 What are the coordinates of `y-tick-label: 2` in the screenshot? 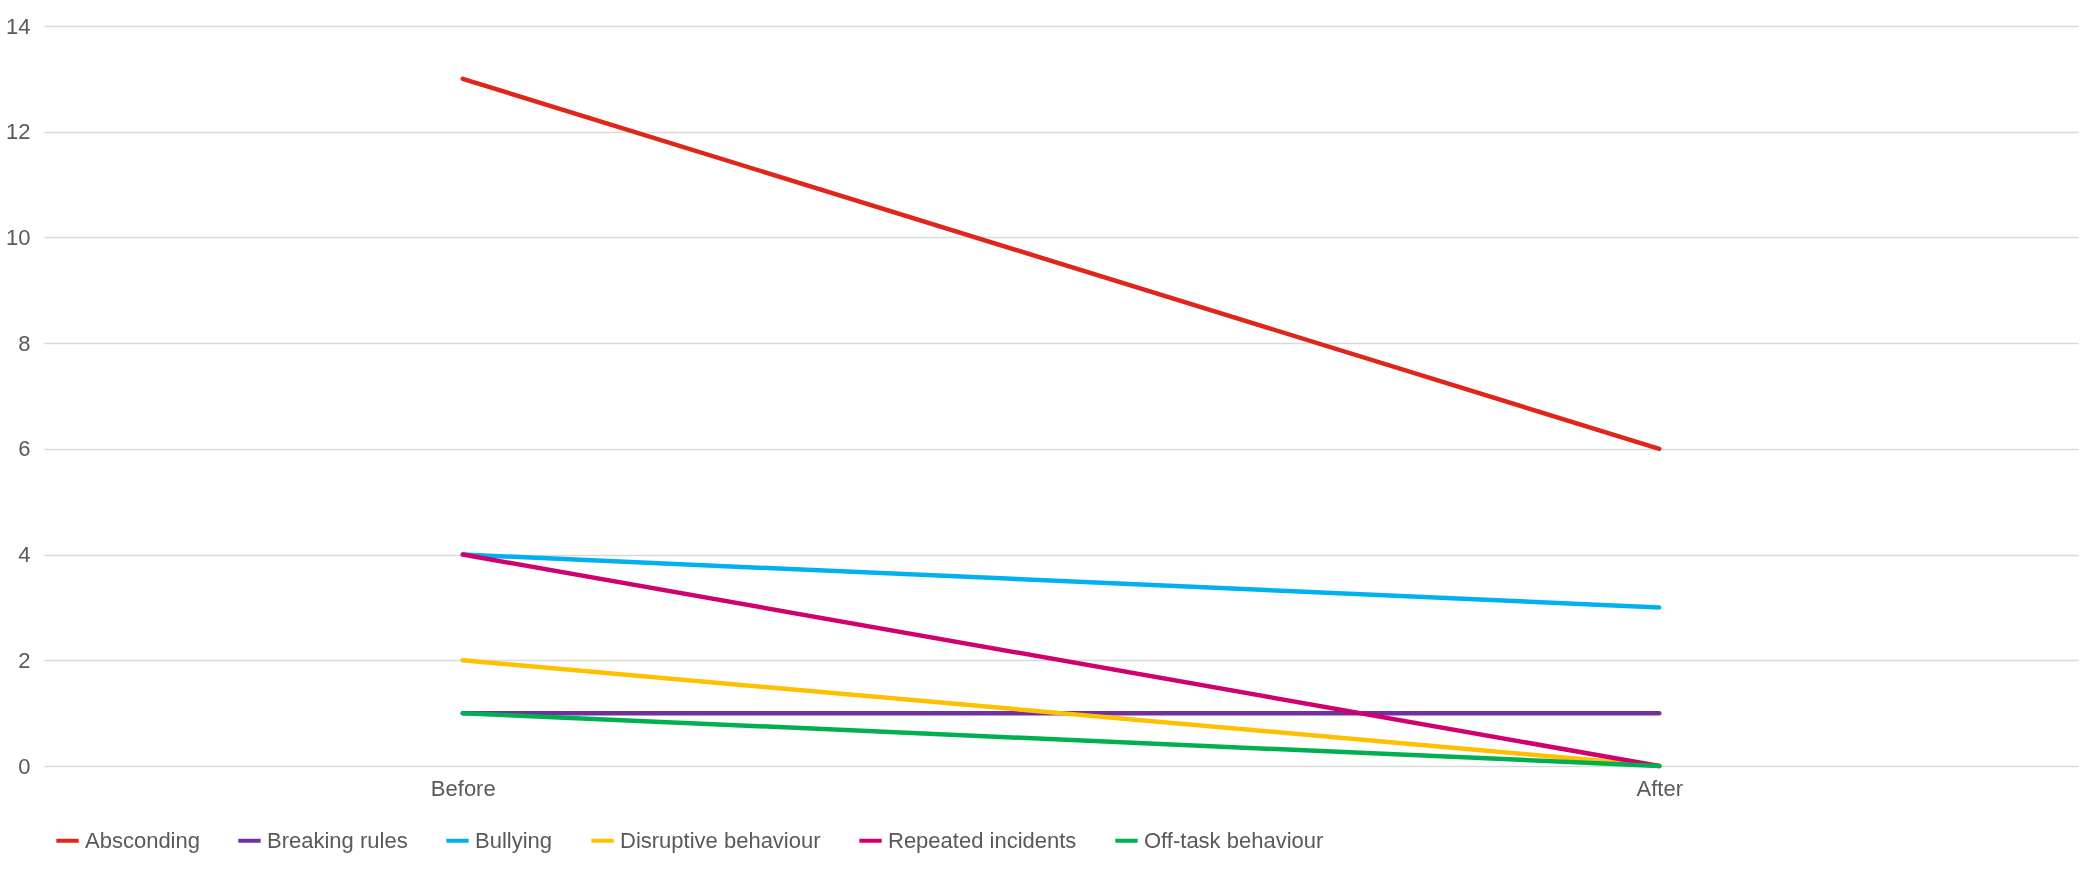 It's located at (24, 660).